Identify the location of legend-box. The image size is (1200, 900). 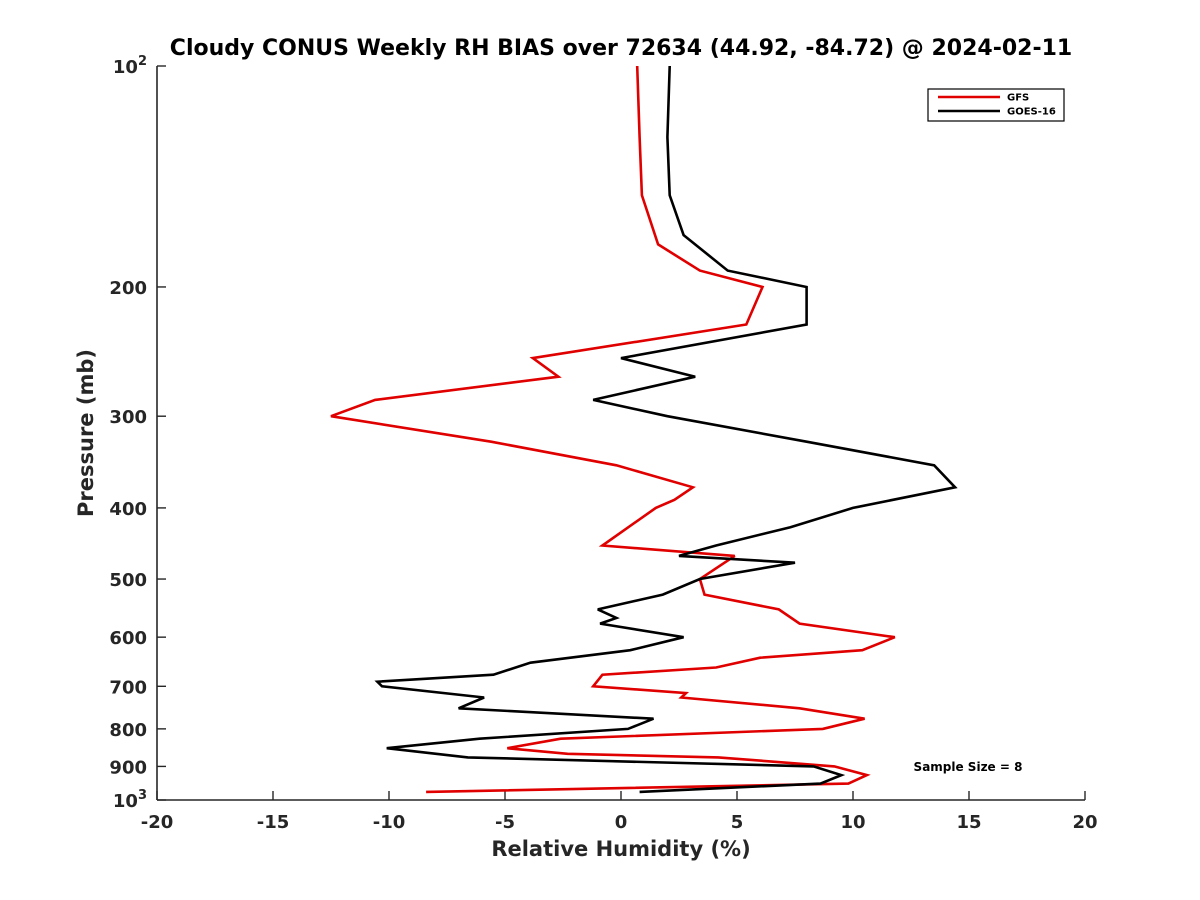
(996, 105).